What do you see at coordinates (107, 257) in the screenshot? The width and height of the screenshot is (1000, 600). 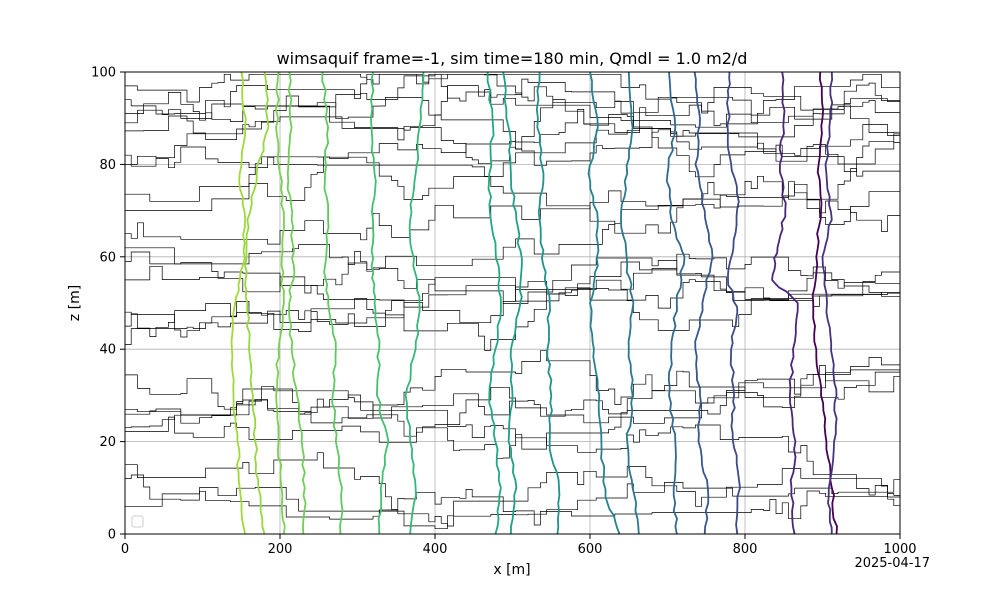 I see `y-tick-label: 60` at bounding box center [107, 257].